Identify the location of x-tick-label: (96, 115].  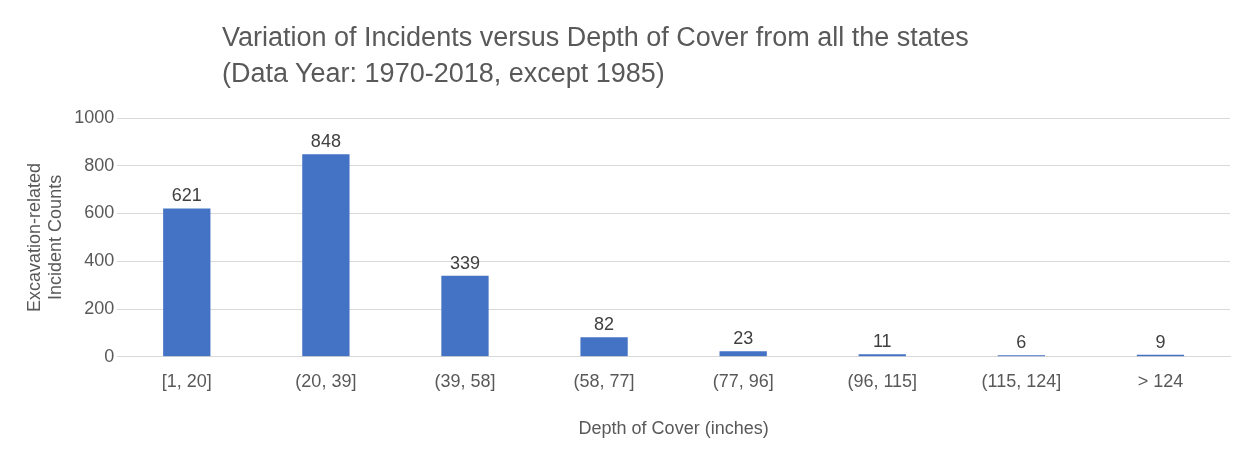
(882, 380).